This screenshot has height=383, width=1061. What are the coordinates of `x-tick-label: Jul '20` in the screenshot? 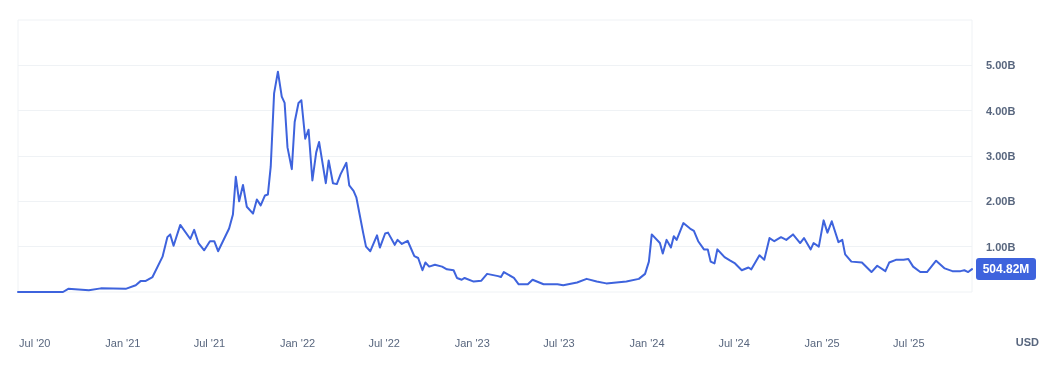 It's located at (35, 342).